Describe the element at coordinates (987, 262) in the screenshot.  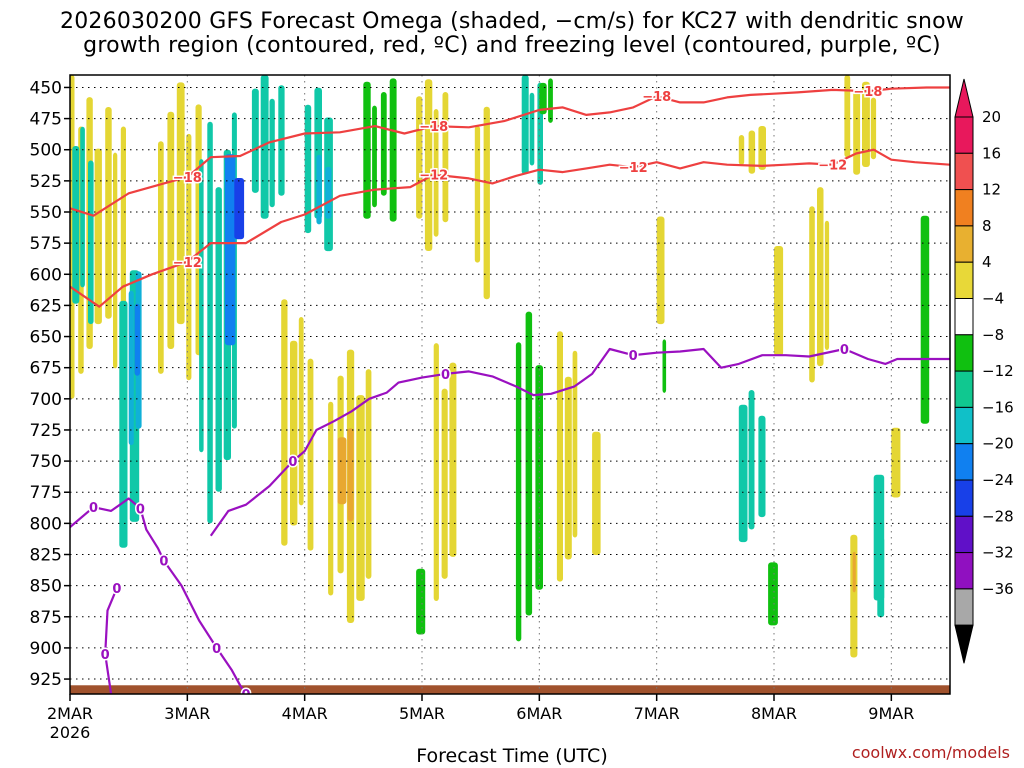
I see `colorbar-tick-label: 4` at that location.